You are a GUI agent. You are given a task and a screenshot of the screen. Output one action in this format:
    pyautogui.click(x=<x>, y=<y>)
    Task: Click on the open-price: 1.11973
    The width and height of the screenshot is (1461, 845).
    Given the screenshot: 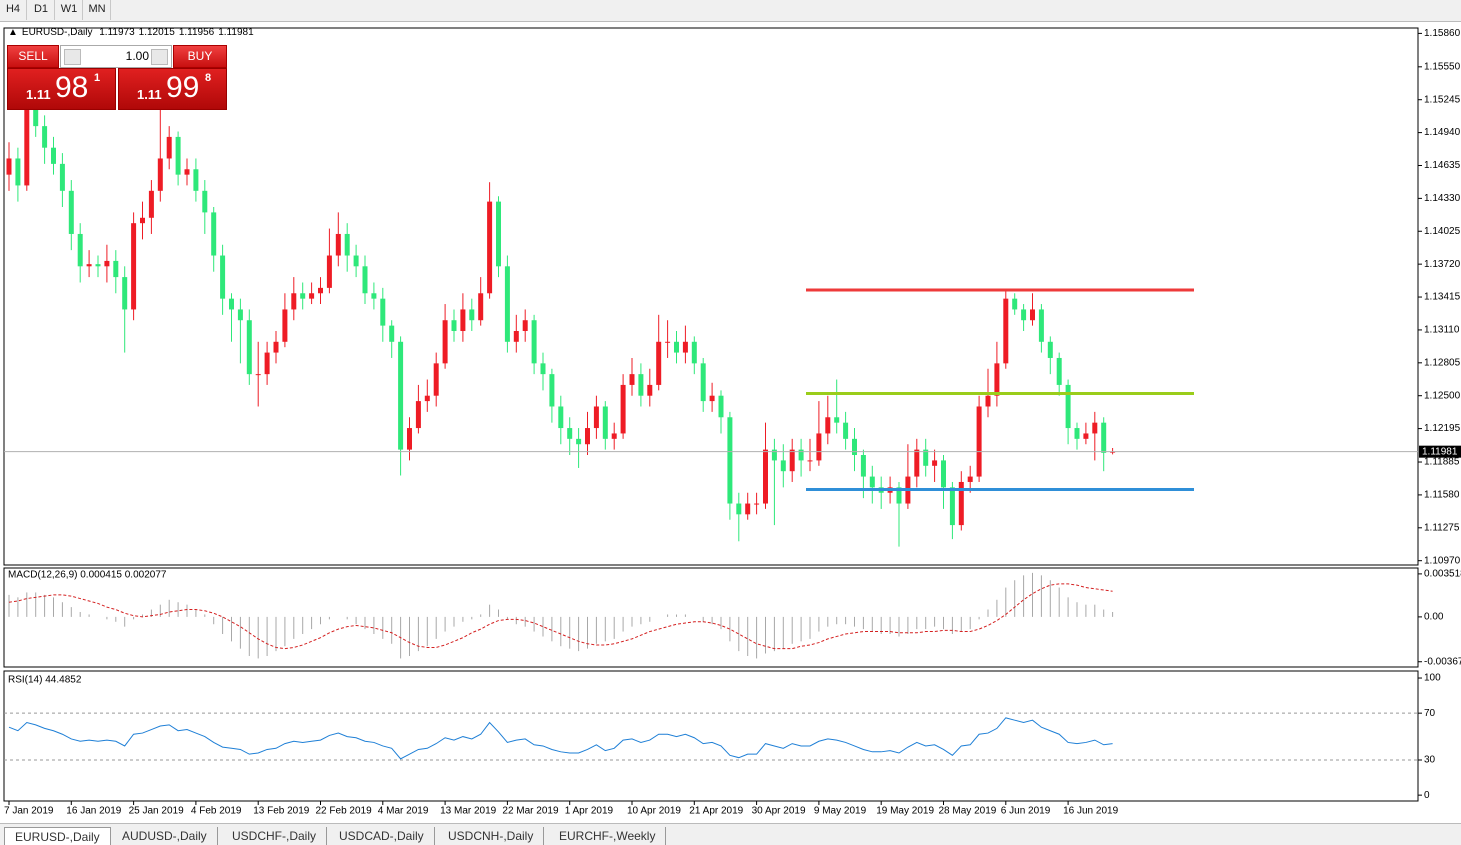 What is the action you would take?
    pyautogui.click(x=117, y=32)
    